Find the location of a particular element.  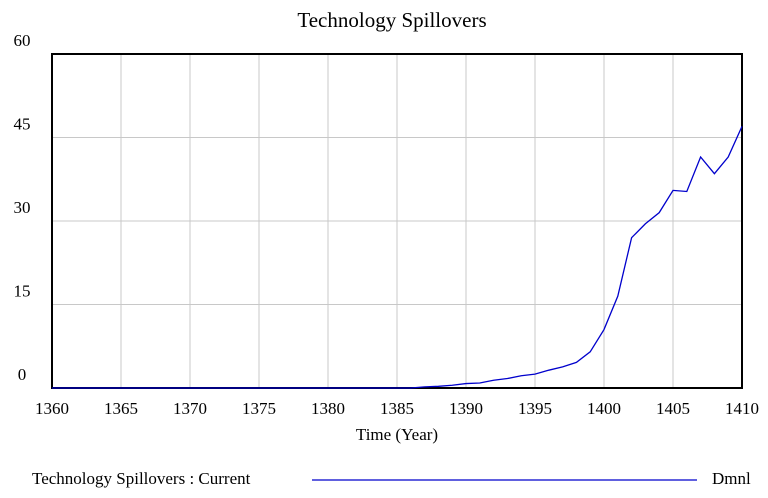

legend-unit: Dmnl is located at coordinates (731, 478).